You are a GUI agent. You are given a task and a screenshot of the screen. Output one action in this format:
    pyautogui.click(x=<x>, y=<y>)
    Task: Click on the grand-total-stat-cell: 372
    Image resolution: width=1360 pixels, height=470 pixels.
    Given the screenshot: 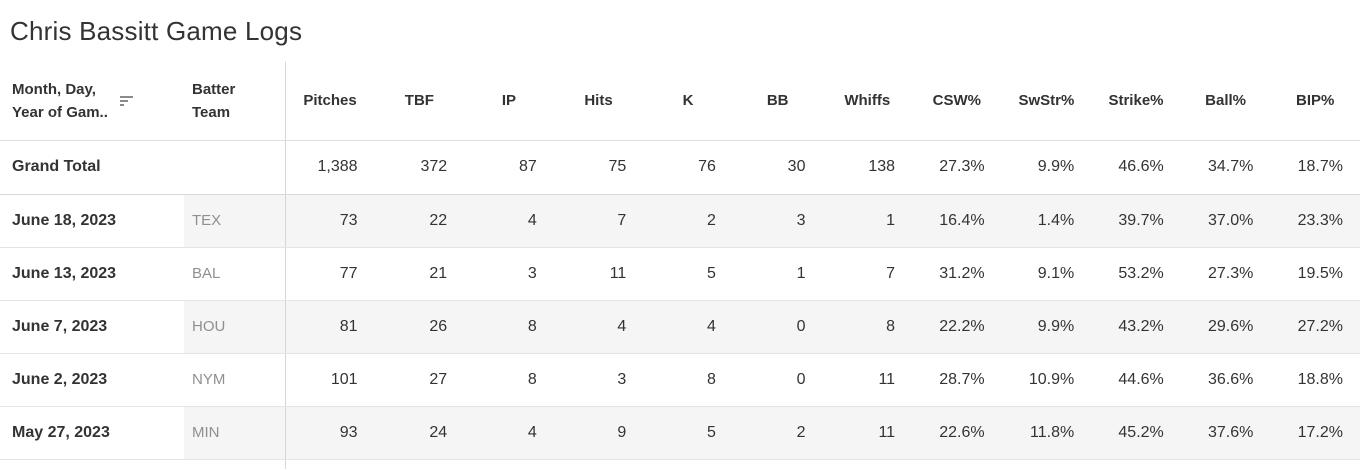 What is the action you would take?
    pyautogui.click(x=419, y=167)
    